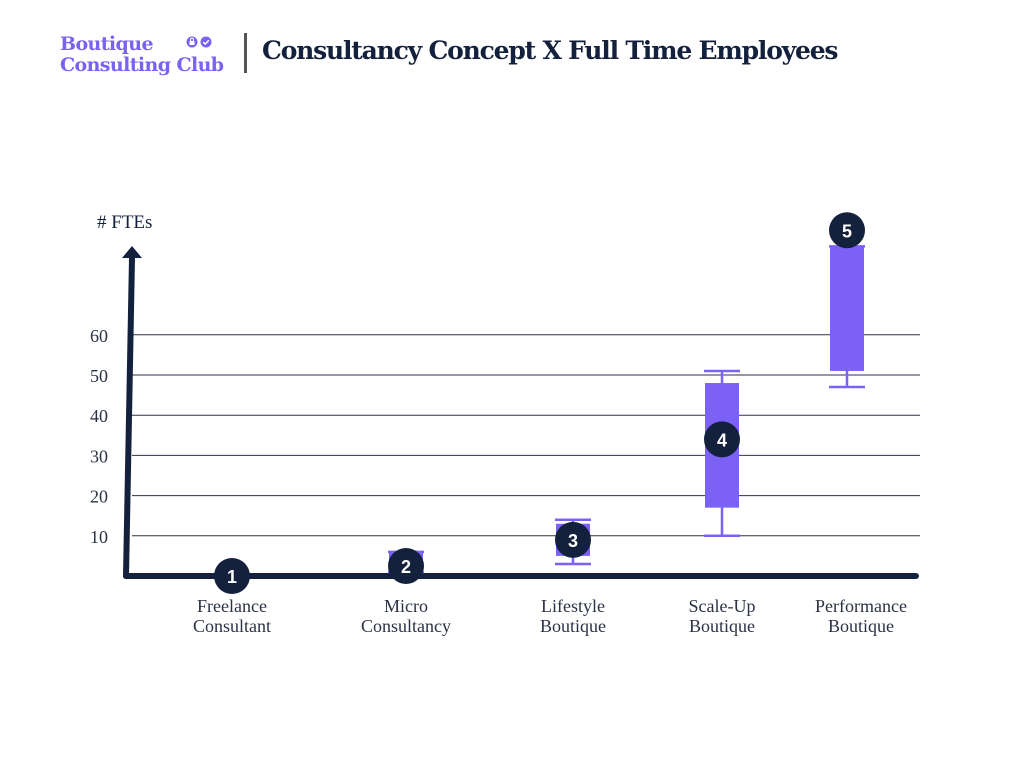 The height and width of the screenshot is (768, 1024). I want to click on box, so click(847, 308).